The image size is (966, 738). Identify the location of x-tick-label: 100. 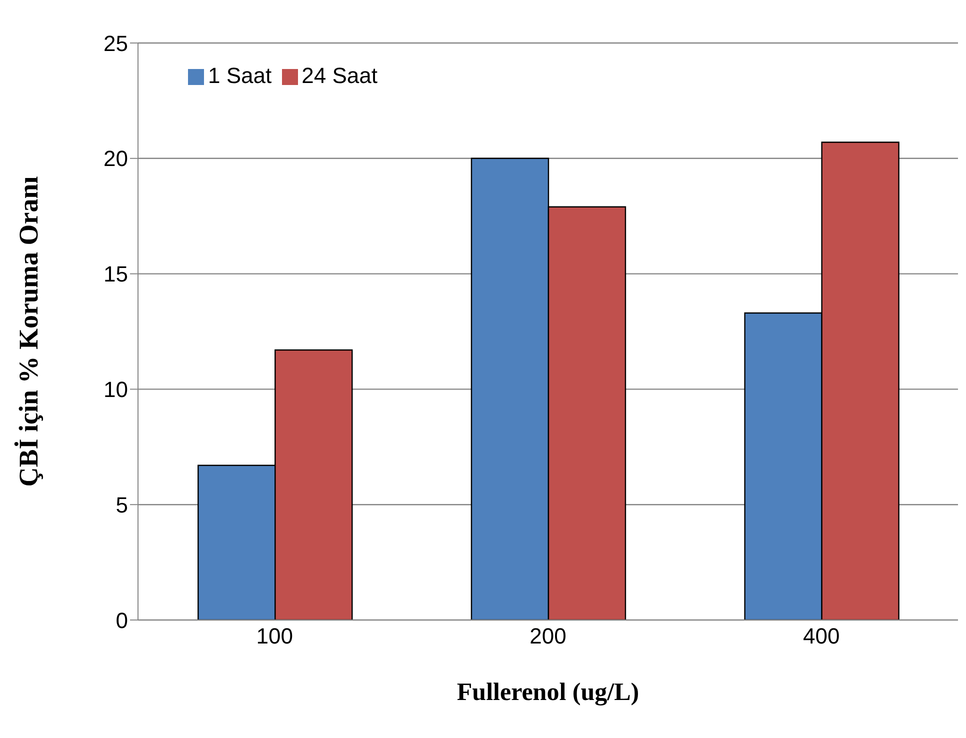
(275, 636).